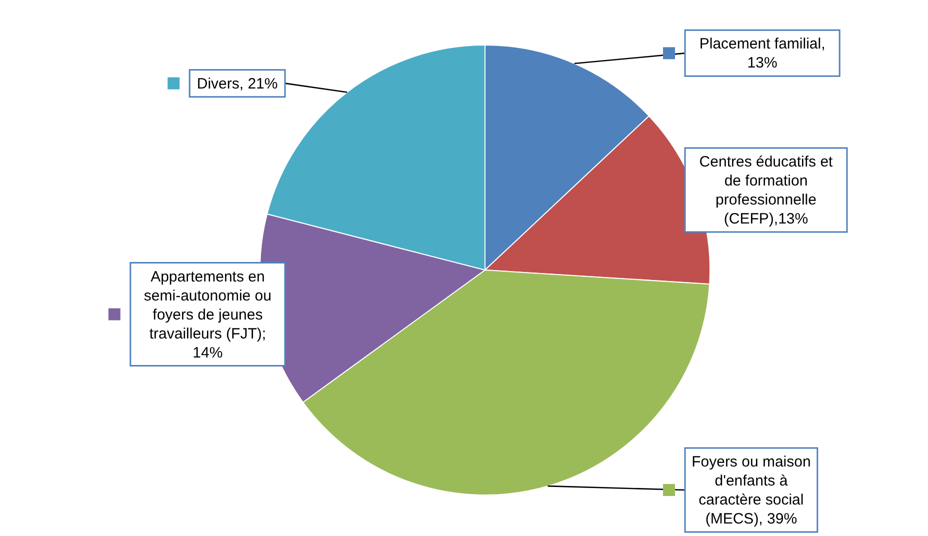 The image size is (928, 536). I want to click on legend-label: Placement familial, 13%, so click(762, 54).